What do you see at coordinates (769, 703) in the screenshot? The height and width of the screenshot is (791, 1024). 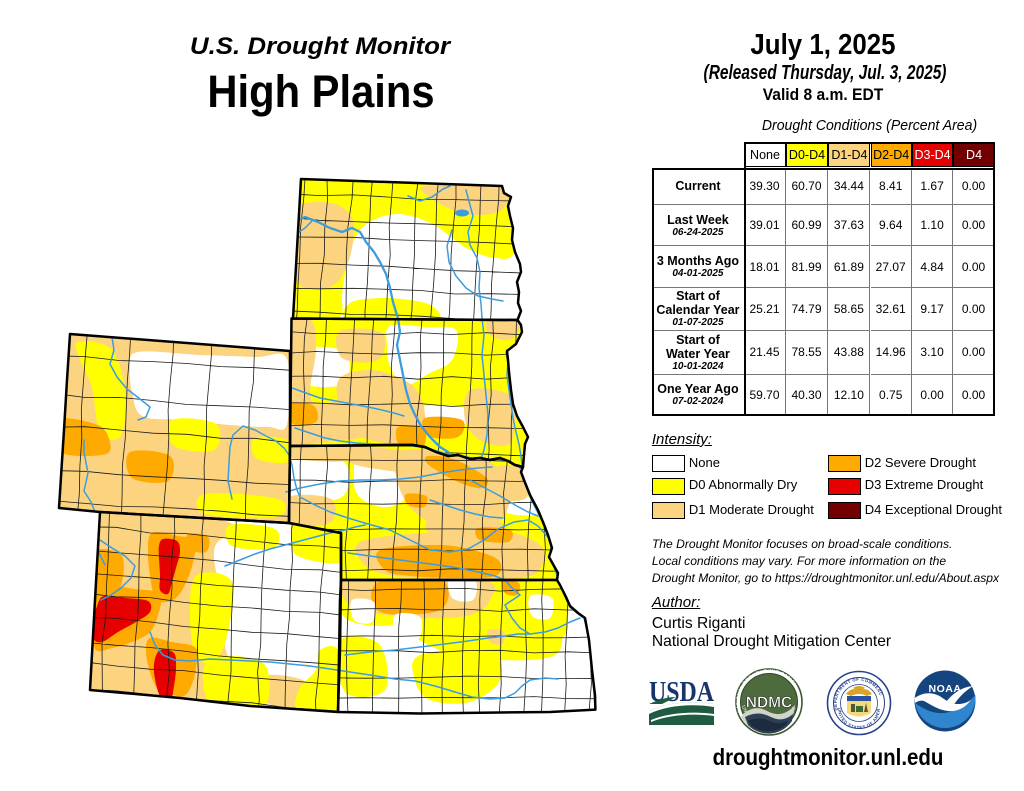 I see `svg-text: NDMC` at bounding box center [769, 703].